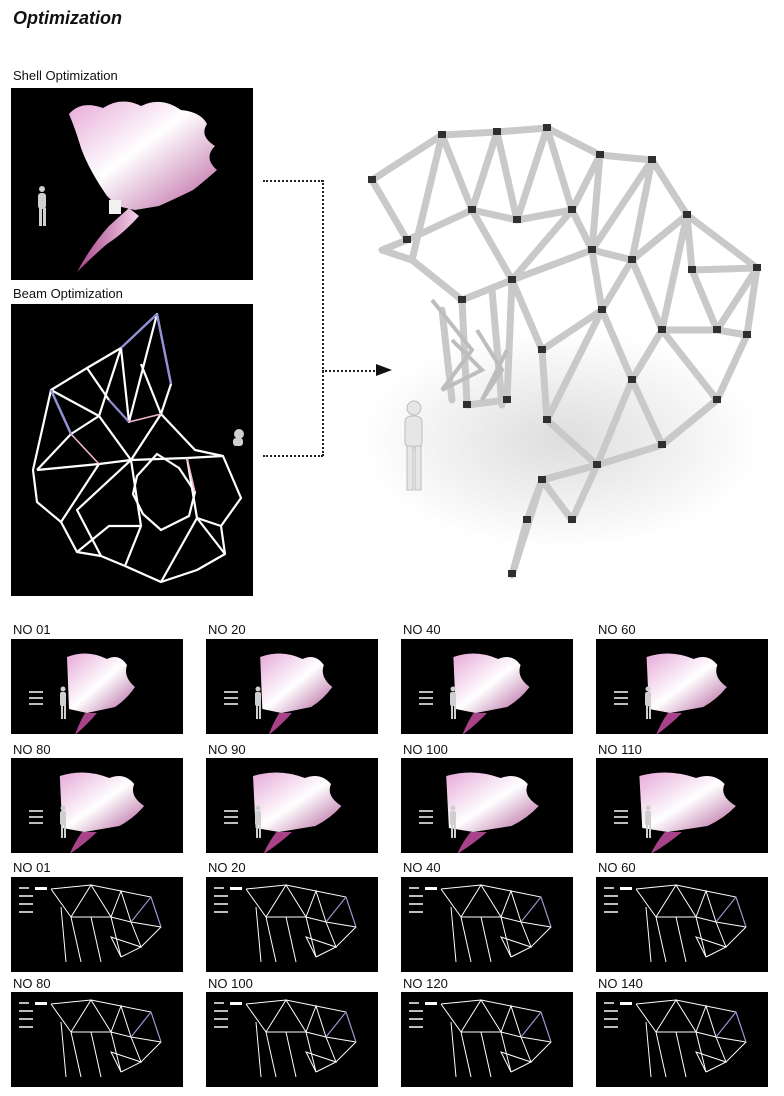 This screenshot has height=1096, width=784. I want to click on beam-iteration-label: NO 20, so click(227, 867).